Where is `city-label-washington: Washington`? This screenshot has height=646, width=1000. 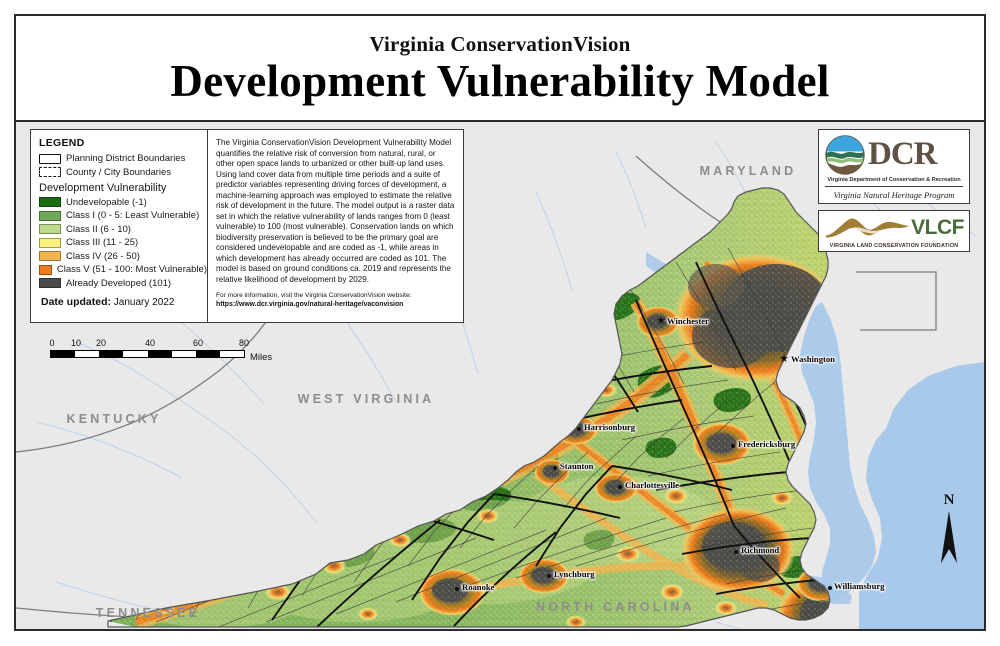 city-label-washington: Washington is located at coordinates (813, 359).